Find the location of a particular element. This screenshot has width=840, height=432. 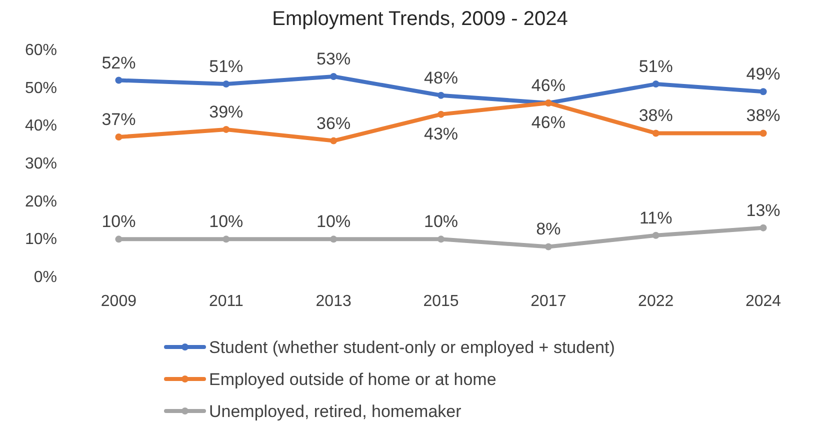

data-label: 48% is located at coordinates (441, 78).